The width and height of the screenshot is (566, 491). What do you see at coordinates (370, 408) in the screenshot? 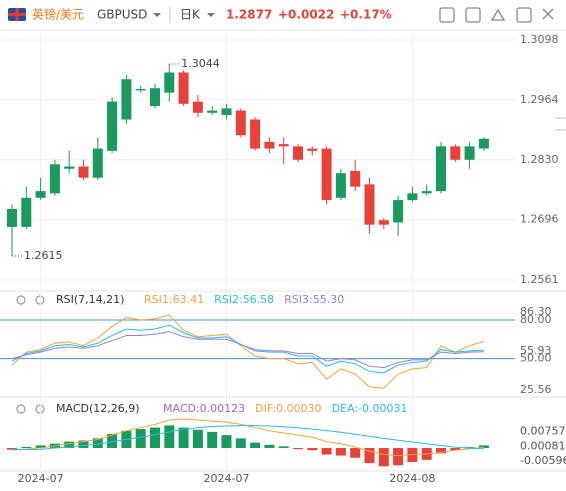
I see `legend-entry: DEA:-0.00031` at bounding box center [370, 408].